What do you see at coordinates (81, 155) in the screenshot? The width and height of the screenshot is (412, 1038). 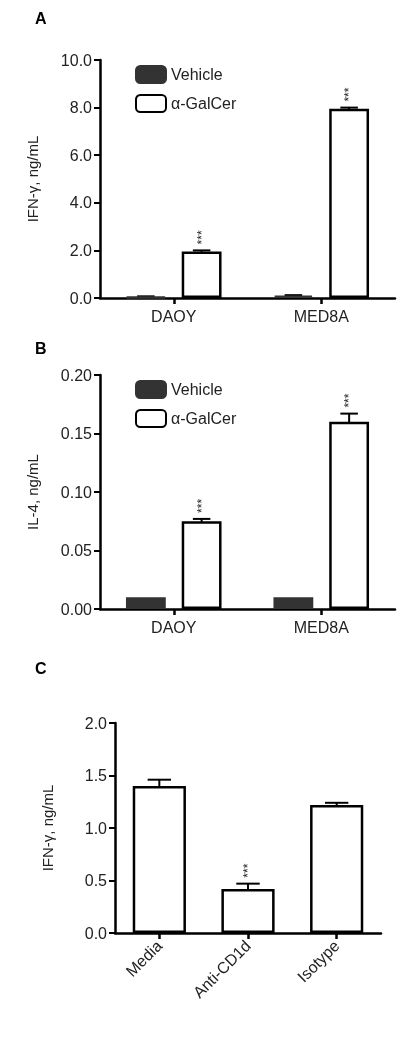 I see `y-tick-label: 6.0` at bounding box center [81, 155].